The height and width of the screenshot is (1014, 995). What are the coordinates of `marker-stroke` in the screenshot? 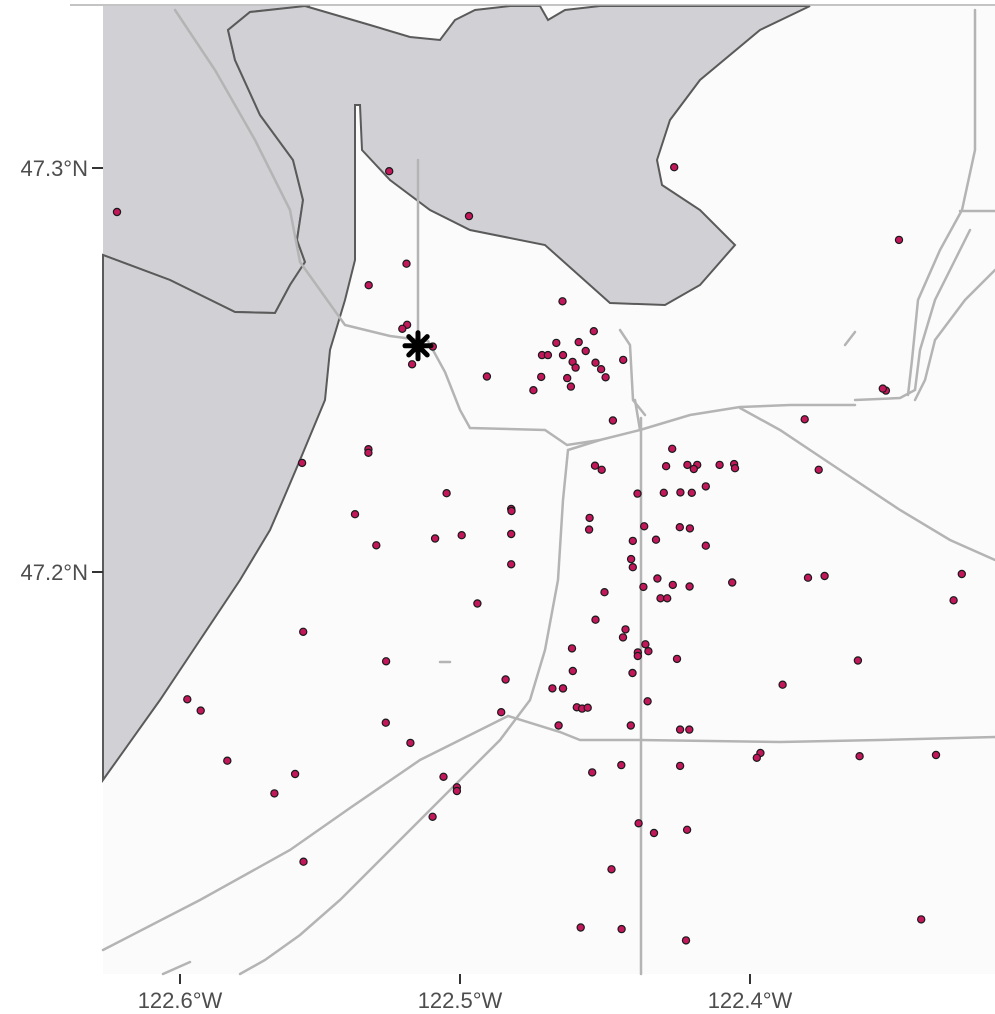 It's located at (418, 346).